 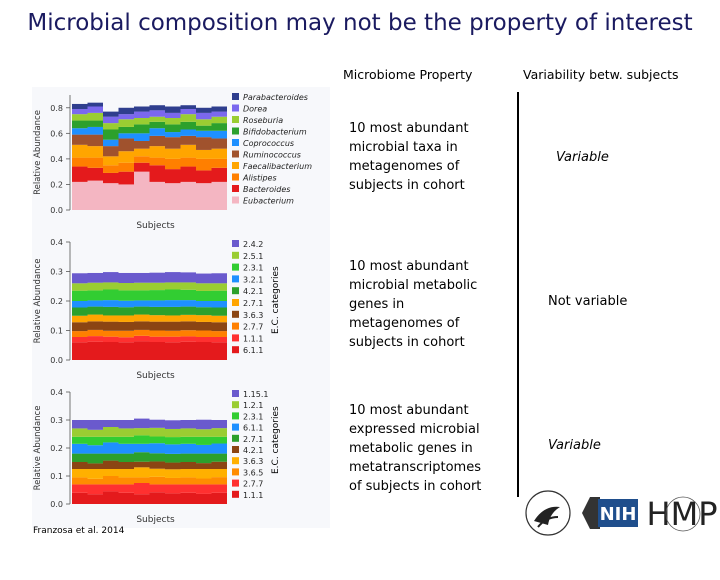 I want to click on citation: Franzosa et al. 2014, so click(x=79, y=531).